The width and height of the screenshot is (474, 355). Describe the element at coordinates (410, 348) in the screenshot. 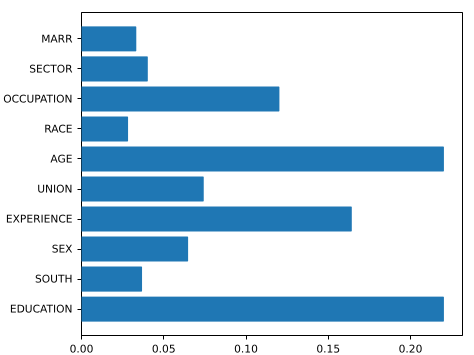

I see `x-tick-label: 0.20` at that location.